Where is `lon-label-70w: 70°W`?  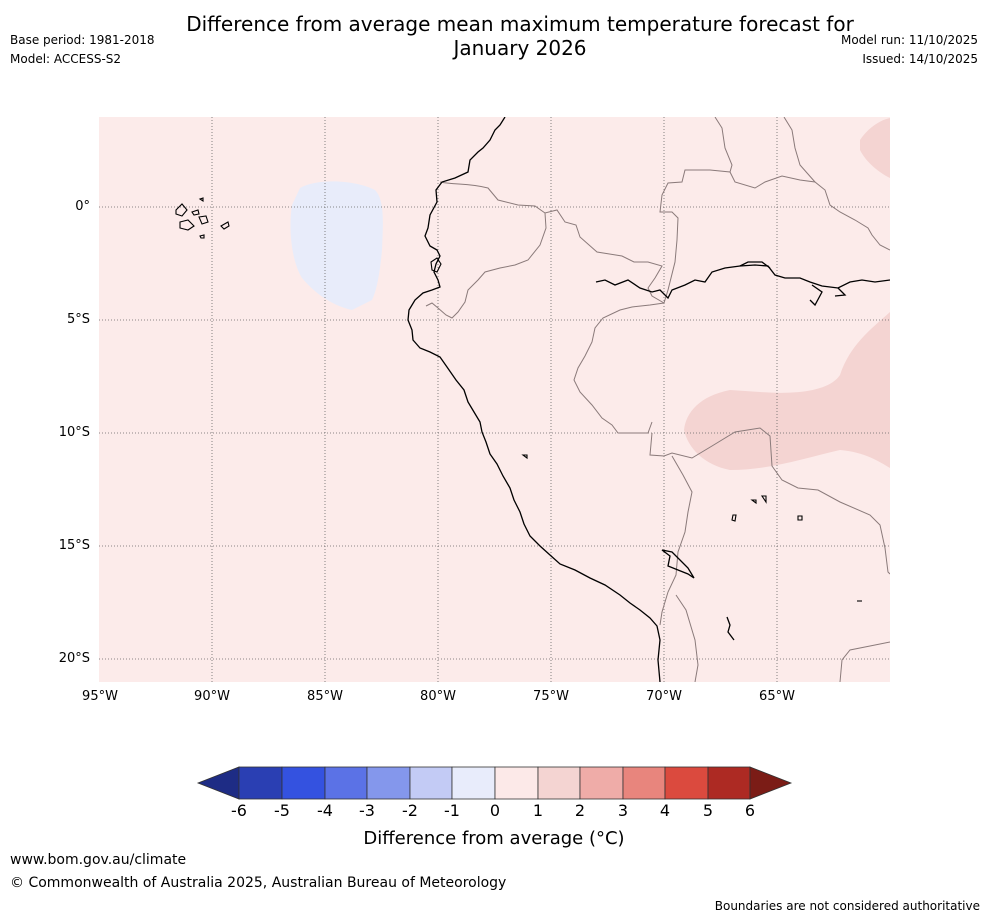 lon-label-70w: 70°W is located at coordinates (664, 696).